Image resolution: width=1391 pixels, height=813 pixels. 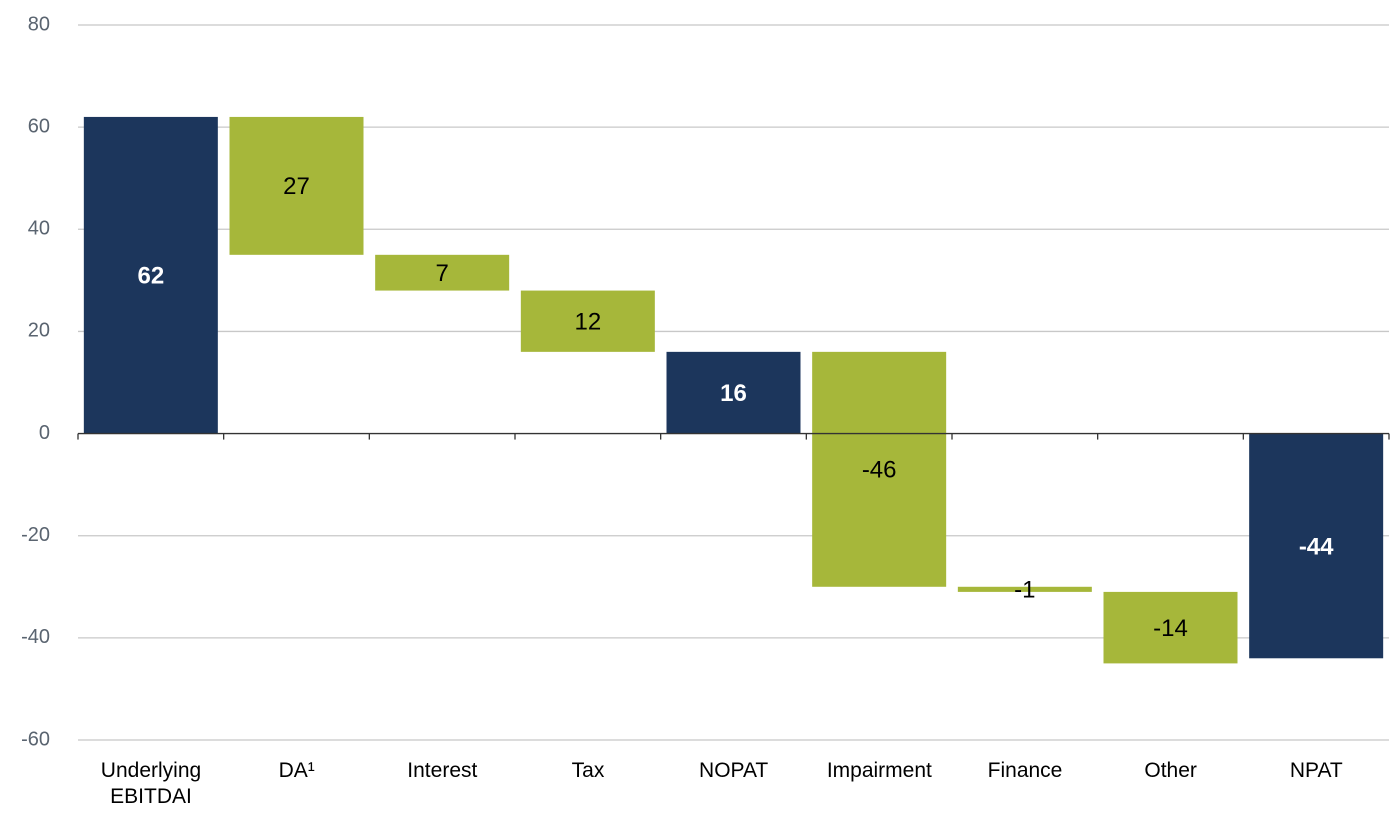 What do you see at coordinates (44, 433) in the screenshot?
I see `y-tick-label: 0` at bounding box center [44, 433].